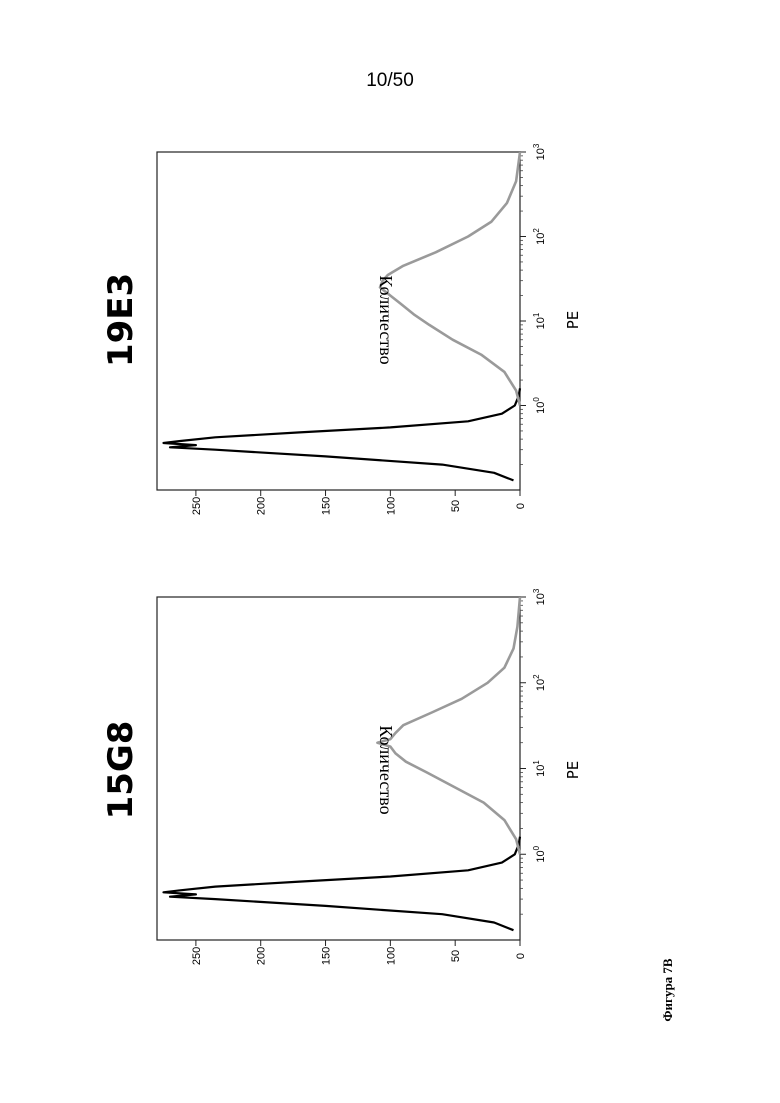 Image resolution: width=780 pixels, height=1103 pixels. What do you see at coordinates (121, 770) in the screenshot?
I see `panel-title: 15G8` at bounding box center [121, 770].